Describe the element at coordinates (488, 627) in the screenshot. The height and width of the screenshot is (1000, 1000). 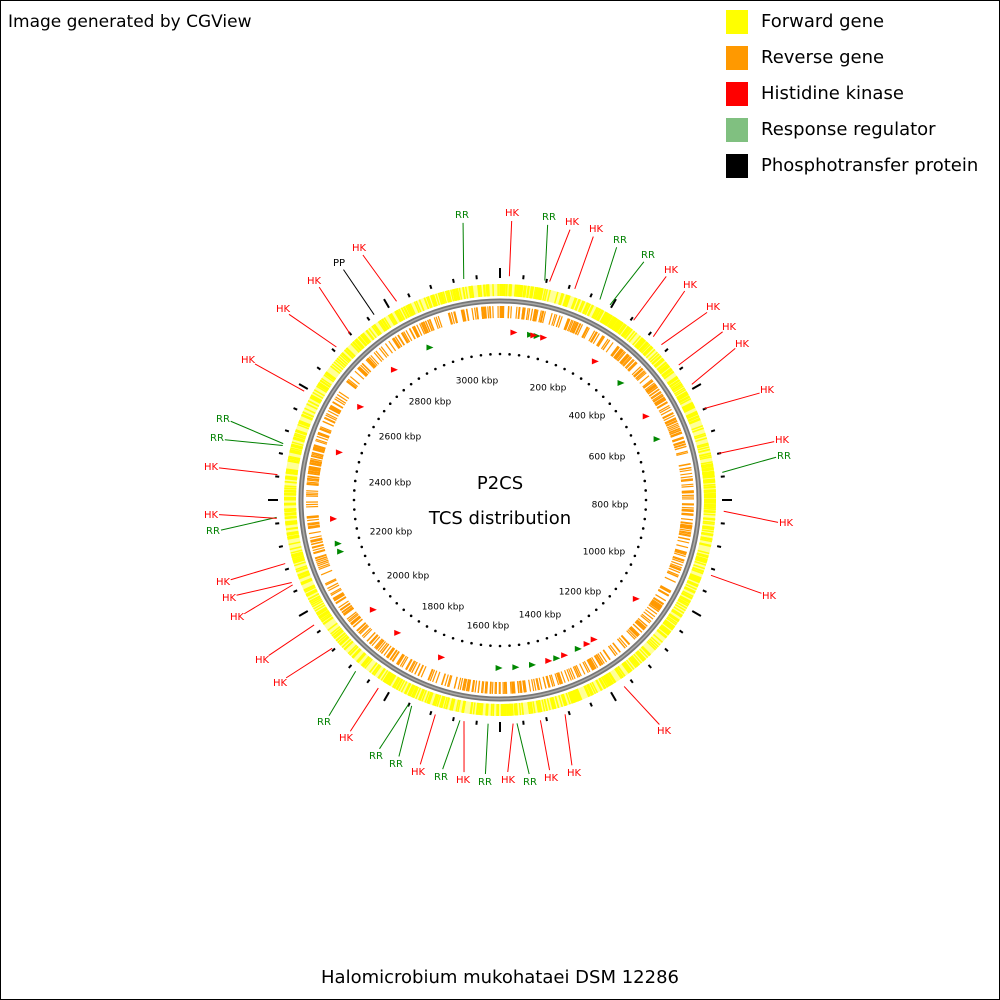
I see `scale-label: 1600 kbp` at that location.